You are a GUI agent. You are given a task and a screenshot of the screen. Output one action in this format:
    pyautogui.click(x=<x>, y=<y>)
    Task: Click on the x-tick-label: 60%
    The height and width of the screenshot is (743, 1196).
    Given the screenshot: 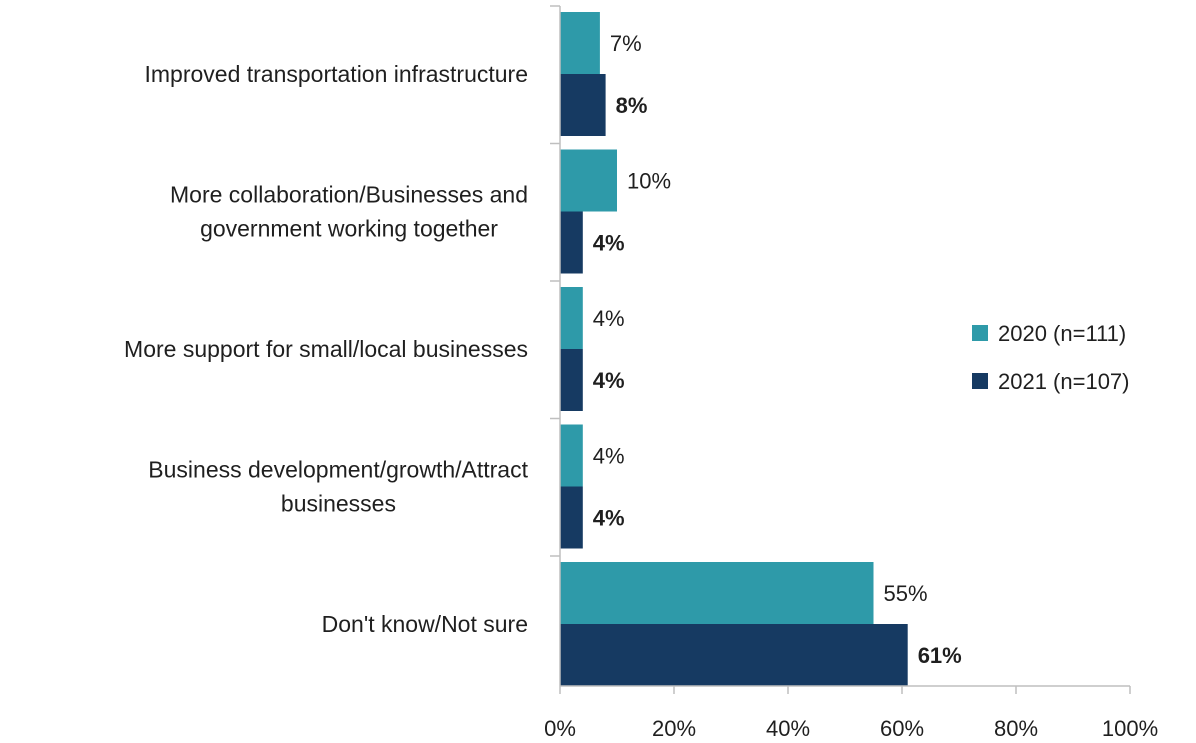 What is the action you would take?
    pyautogui.click(x=902, y=728)
    